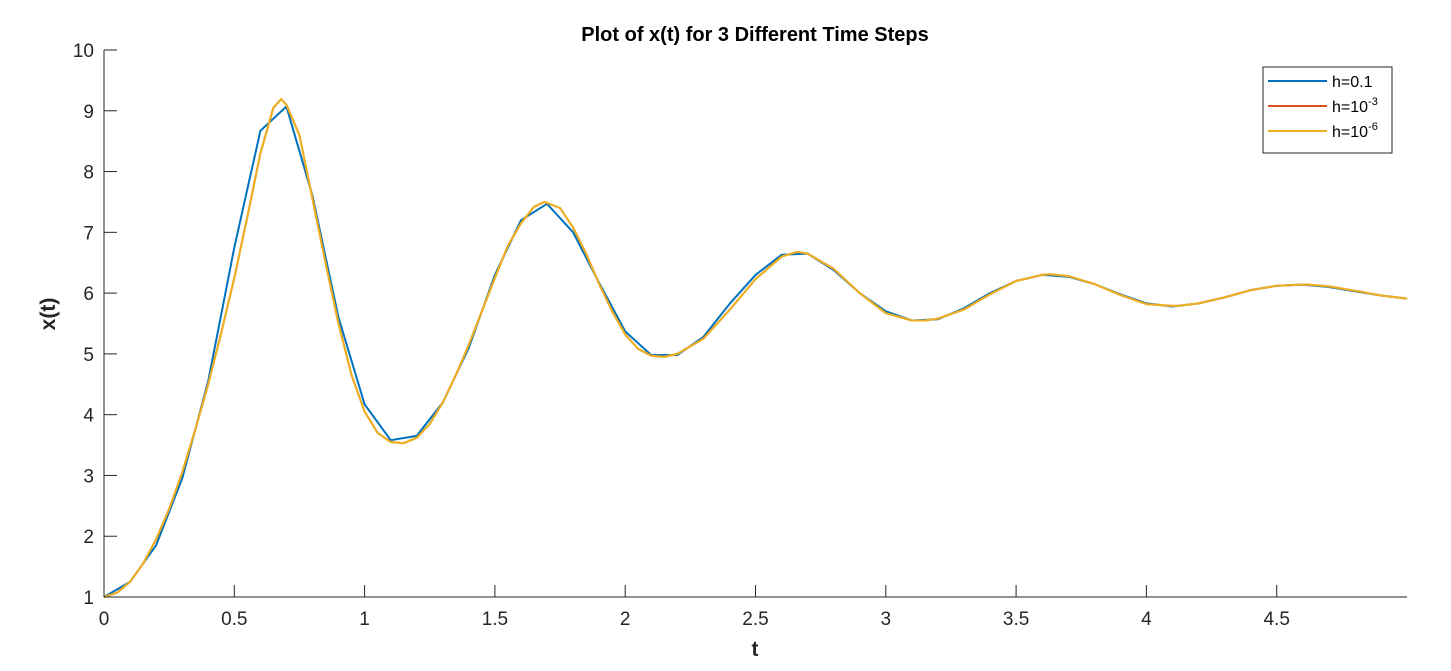 This screenshot has height=671, width=1451. I want to click on x-tick-label: 0, so click(104, 619).